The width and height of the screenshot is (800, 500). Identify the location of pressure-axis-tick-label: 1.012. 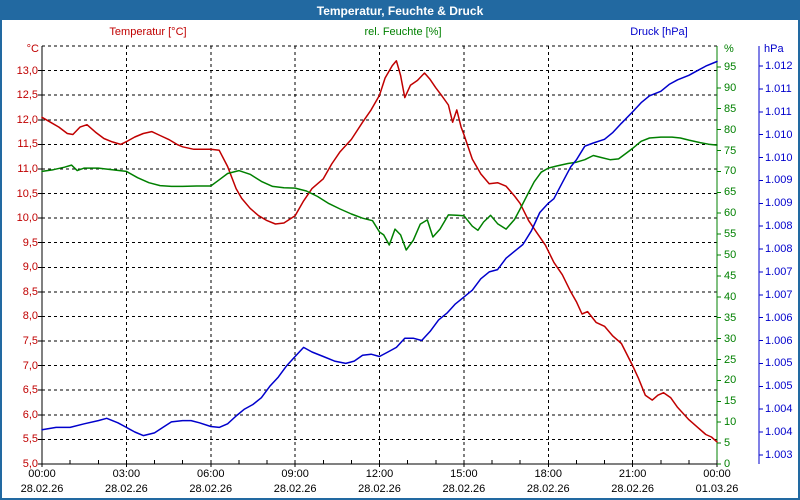
(779, 66).